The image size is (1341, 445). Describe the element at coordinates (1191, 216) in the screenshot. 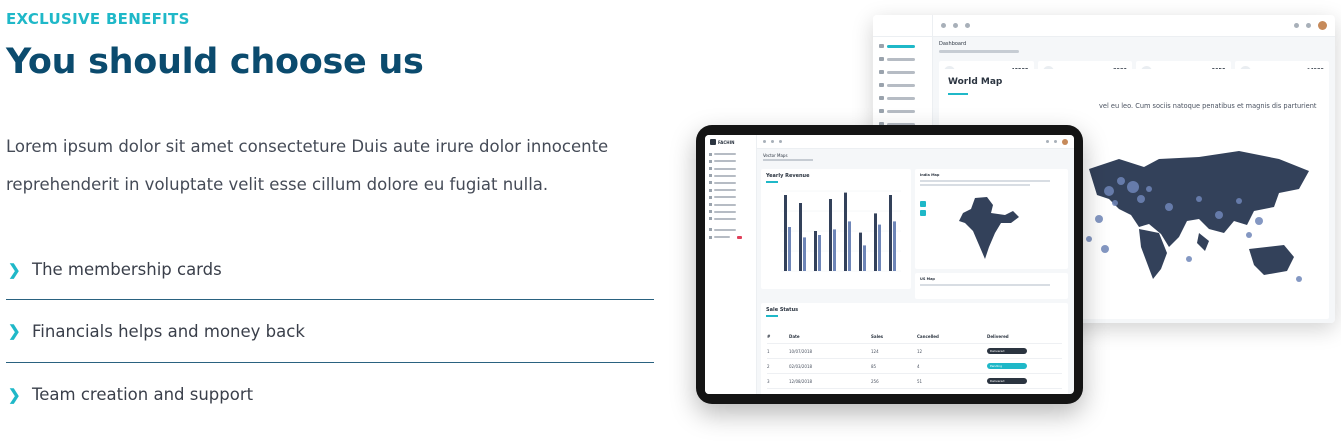

I see `world-map` at that location.